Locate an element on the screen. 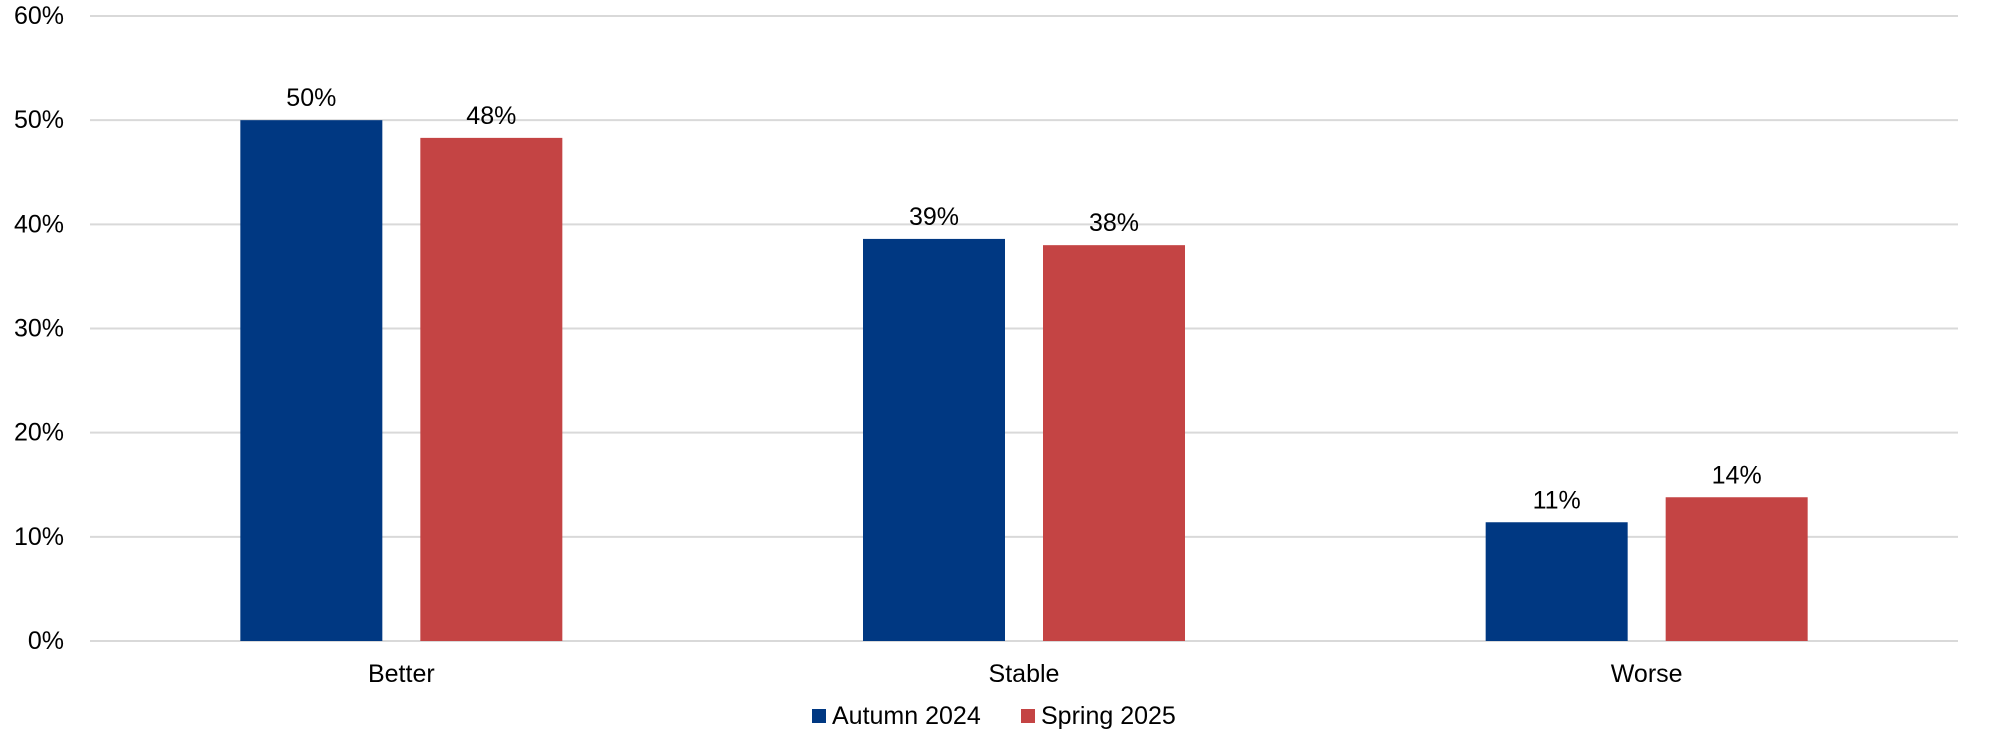 This screenshot has width=1993, height=731. y-tick-label: 20% is located at coordinates (39, 433).